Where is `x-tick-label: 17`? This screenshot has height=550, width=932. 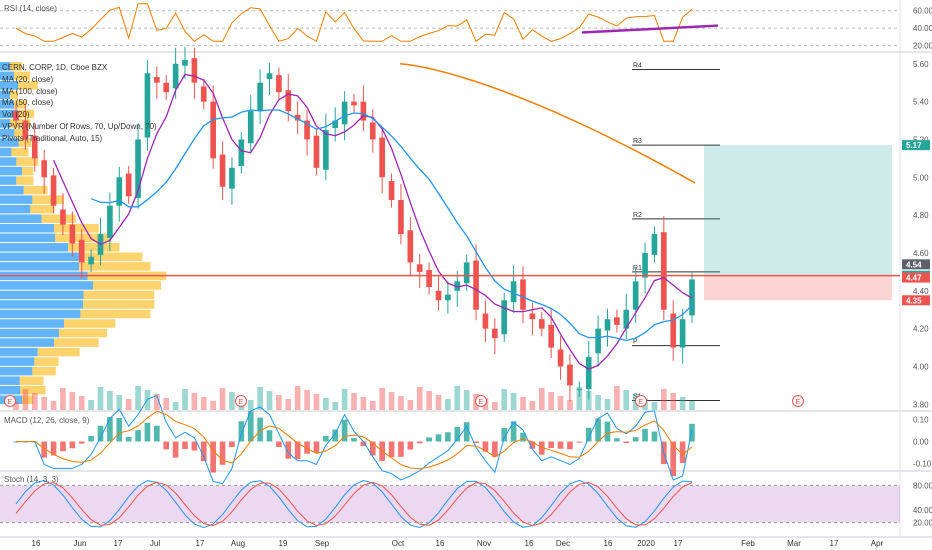
x-tick-label: 17 is located at coordinates (118, 543).